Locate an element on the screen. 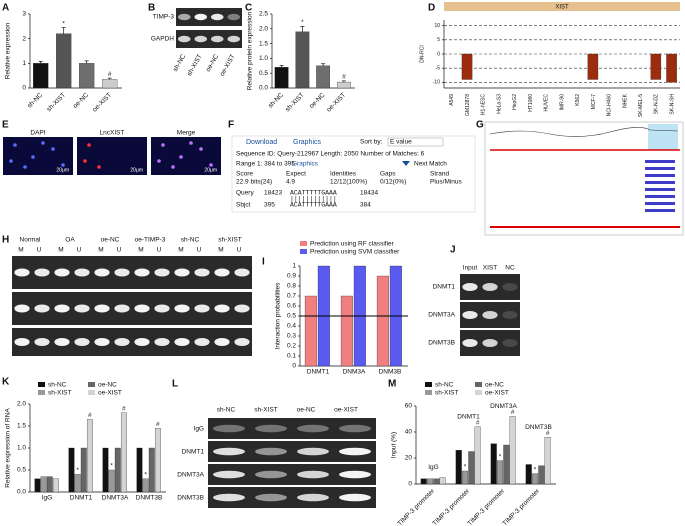 The image size is (685, 526). x-tick-label: K562 is located at coordinates (578, 100).